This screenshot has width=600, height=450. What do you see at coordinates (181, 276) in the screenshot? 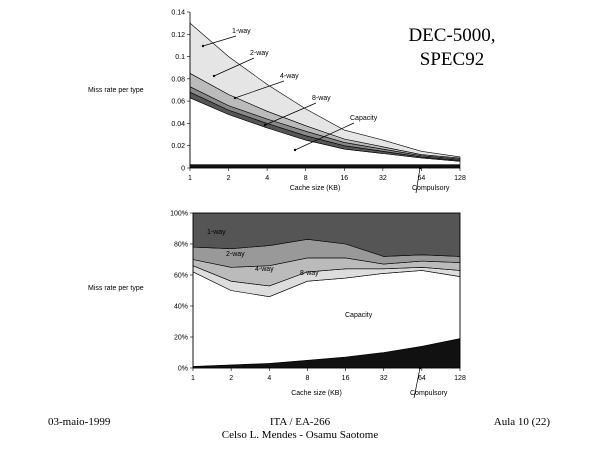
I see `y-tick-label: 60%` at bounding box center [181, 276].